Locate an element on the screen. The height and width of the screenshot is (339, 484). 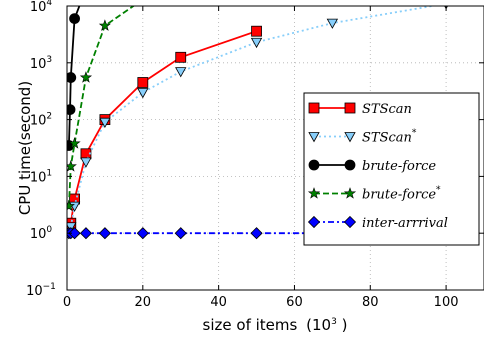
legend-label: STScan* is located at coordinates (389, 137).